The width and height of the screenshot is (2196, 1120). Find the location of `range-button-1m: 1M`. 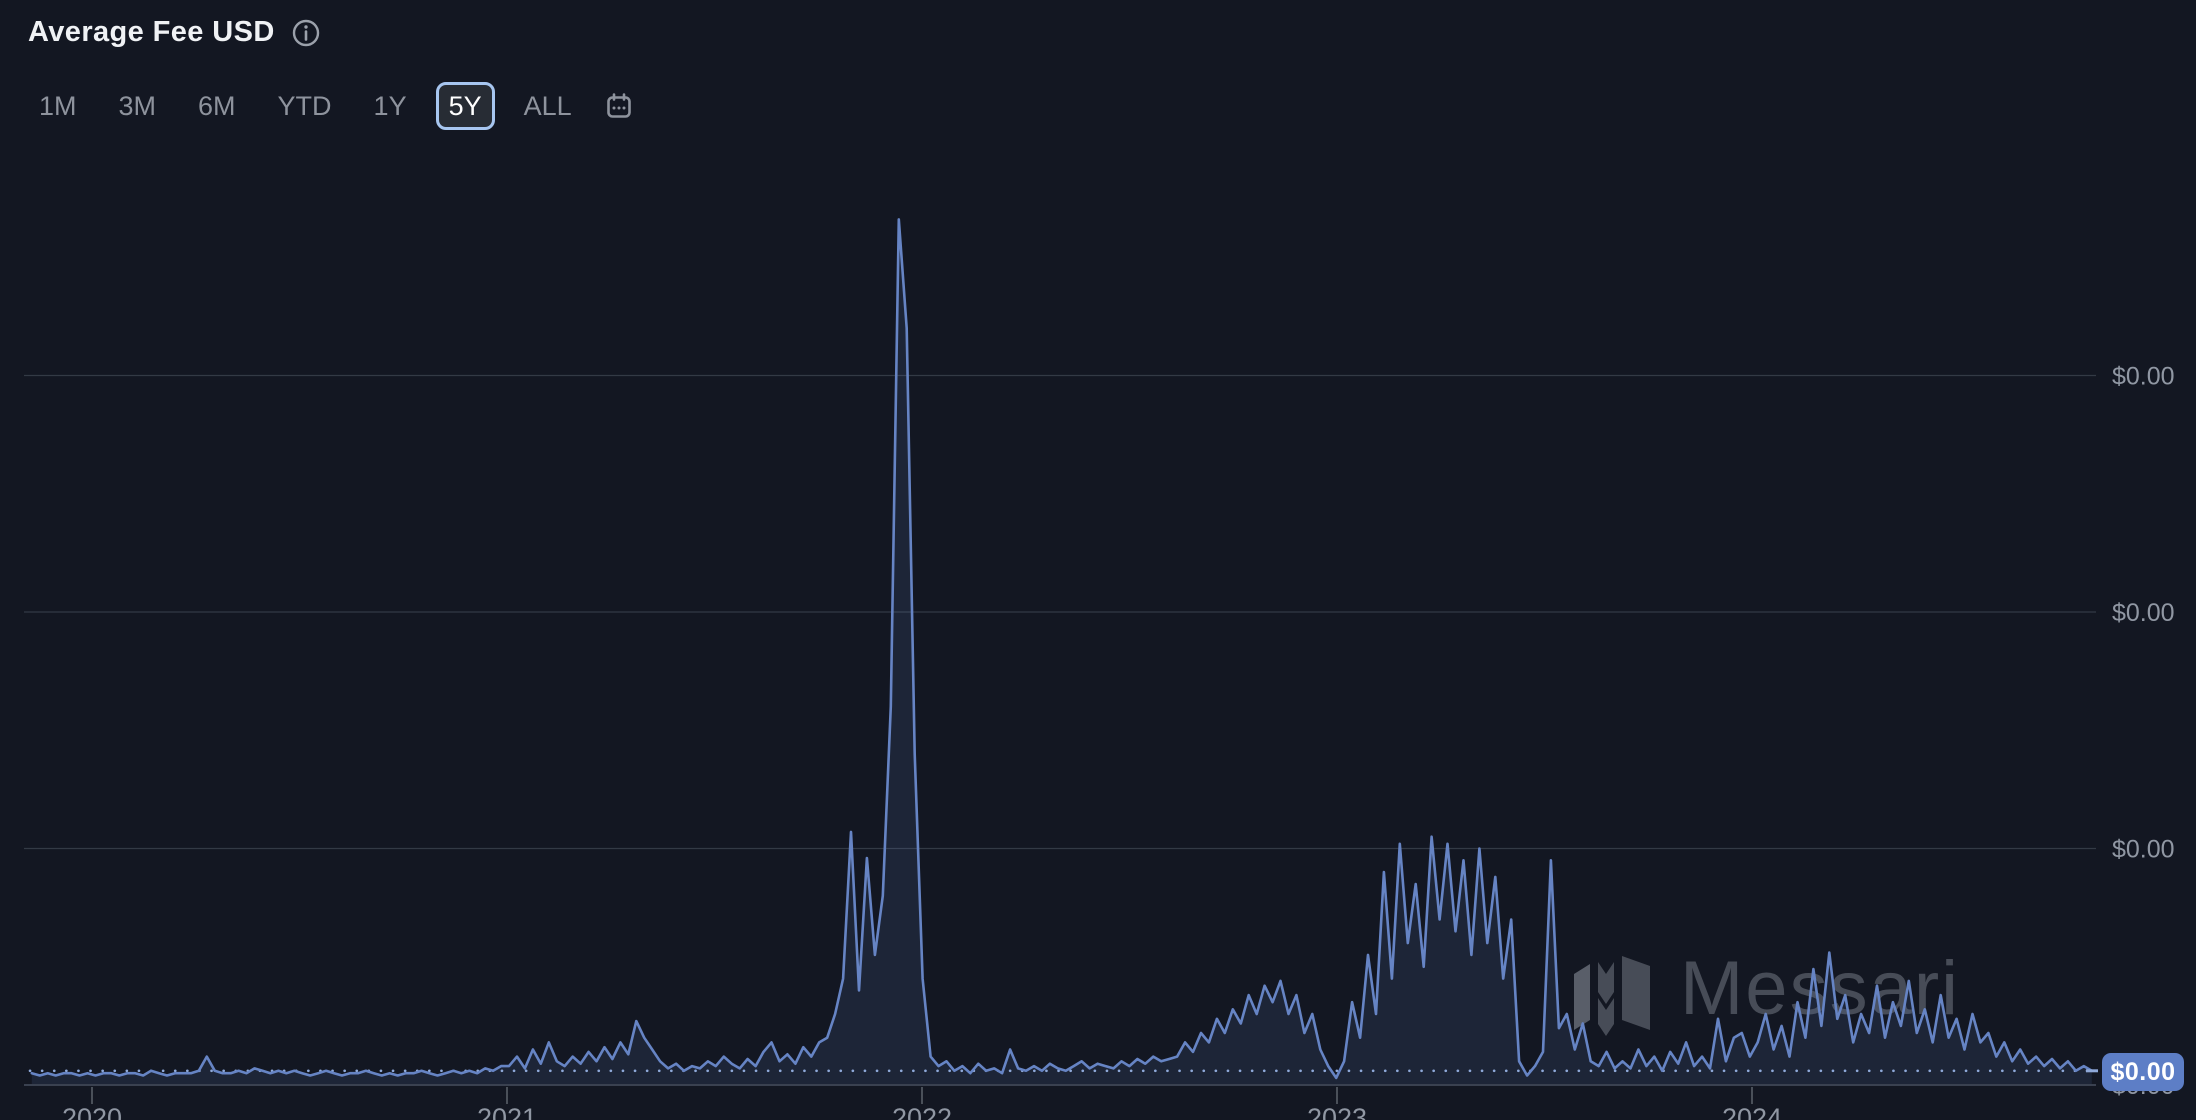

range-button-1m: 1M is located at coordinates (58, 106).